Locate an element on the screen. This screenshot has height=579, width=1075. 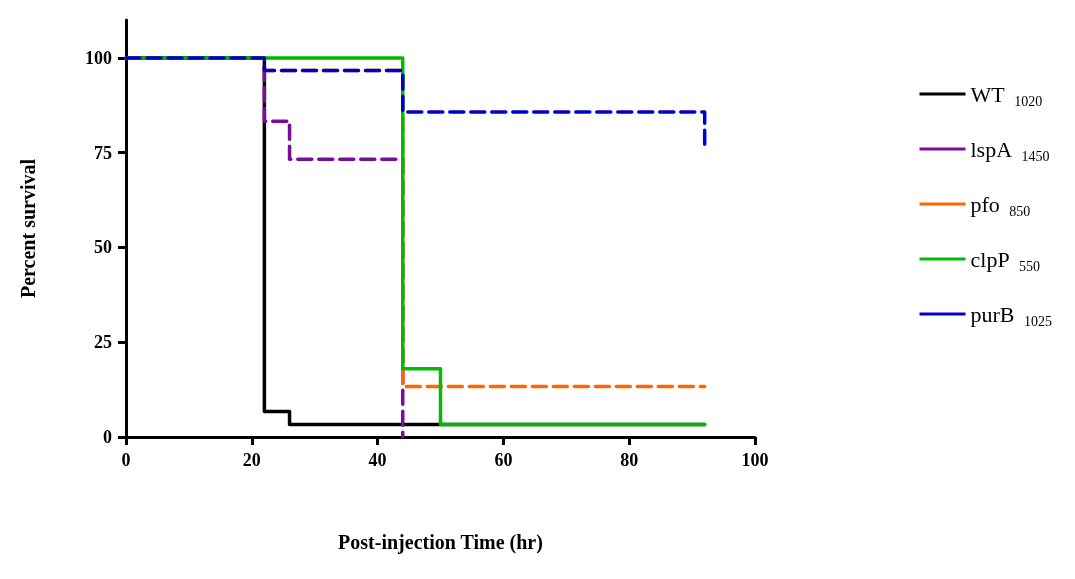
x-tick-label: 40 is located at coordinates (377, 460).